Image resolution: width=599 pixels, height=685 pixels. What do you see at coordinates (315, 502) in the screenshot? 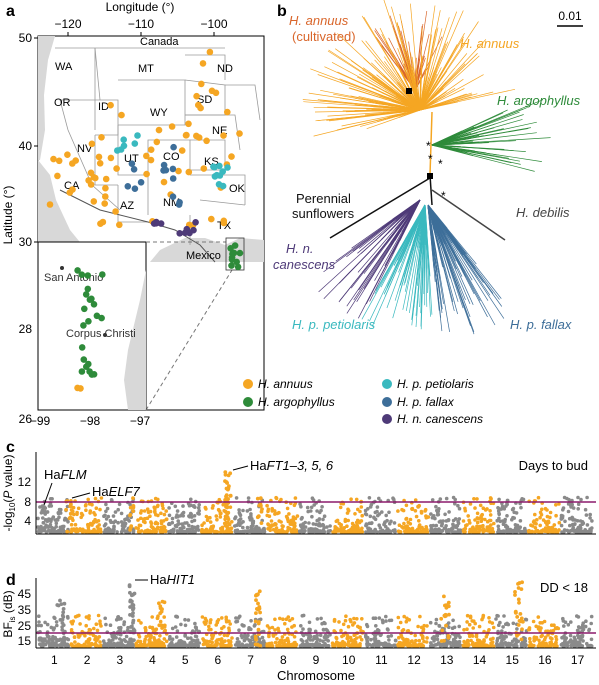
I see `manhattan-plot-days-to-bud` at bounding box center [315, 502].